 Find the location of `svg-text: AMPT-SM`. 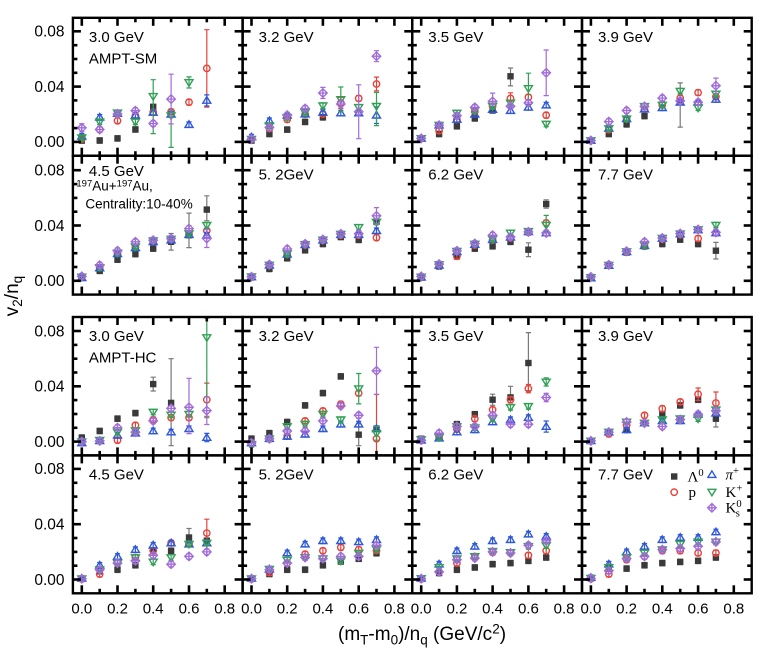

svg-text: AMPT-SM is located at coordinates (123, 58).